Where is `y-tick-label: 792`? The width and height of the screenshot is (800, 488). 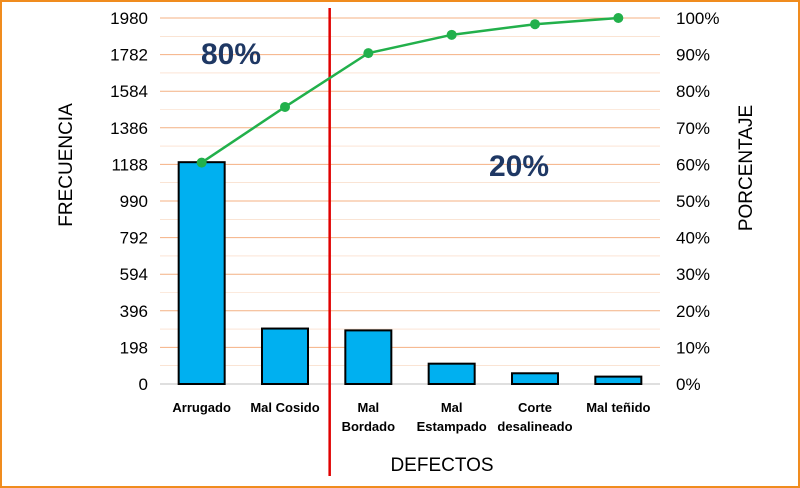
y-tick-label: 792 is located at coordinates (134, 238).